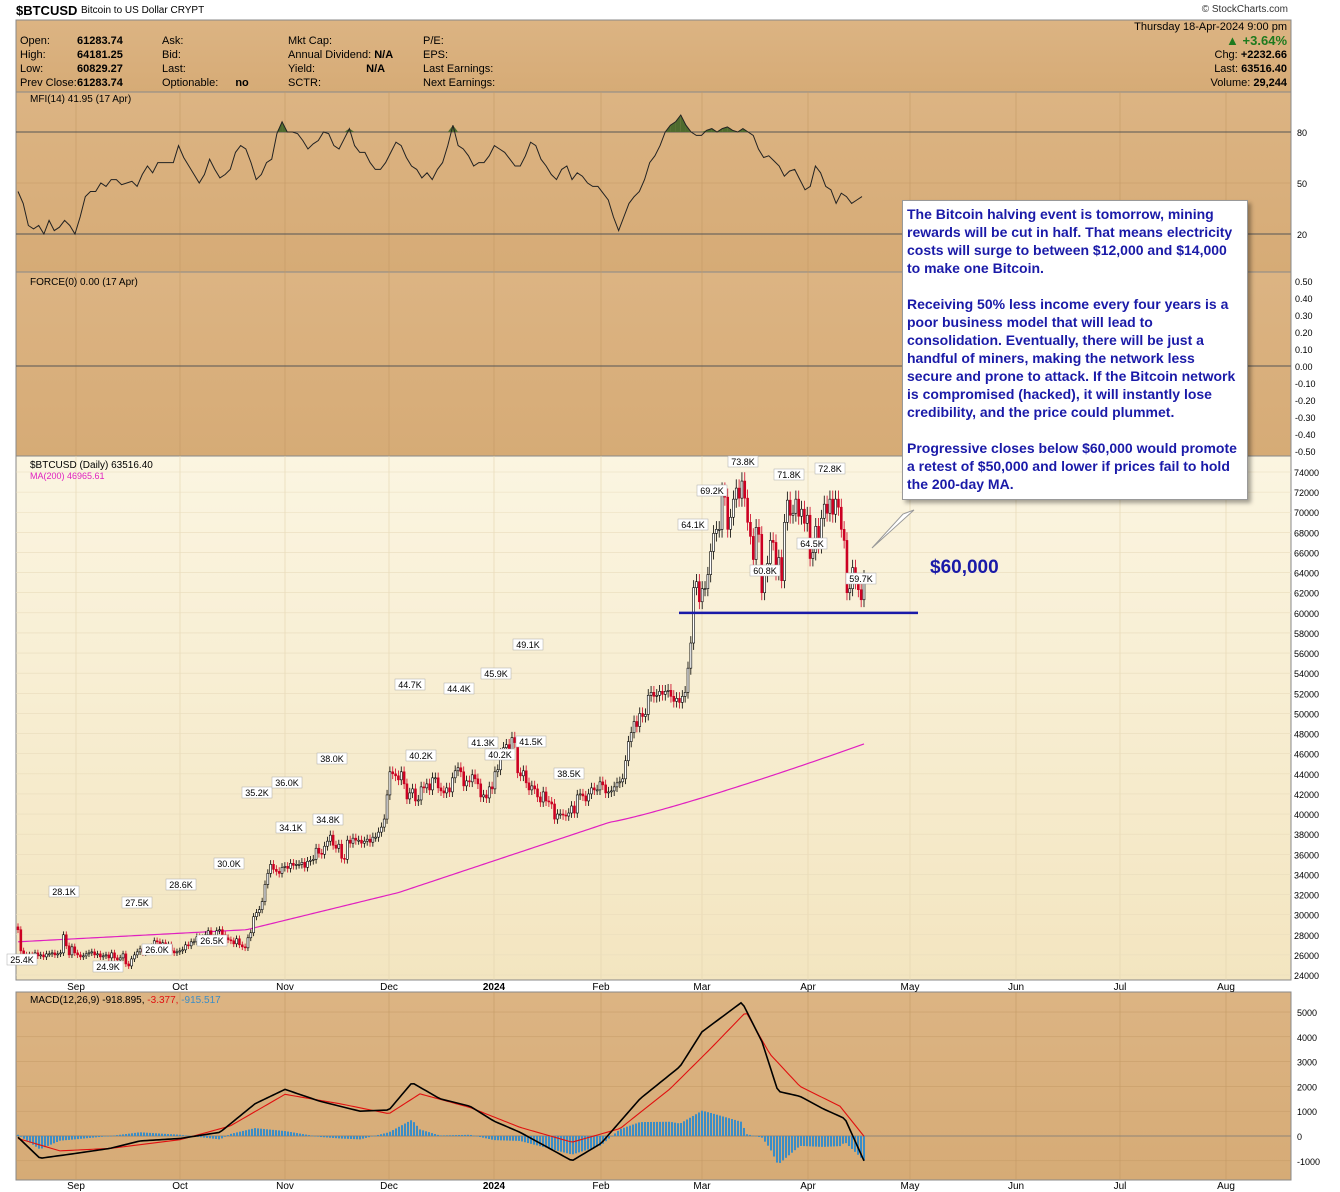  What do you see at coordinates (702, 987) in the screenshot?
I see `x-tick-label: Mar` at bounding box center [702, 987].